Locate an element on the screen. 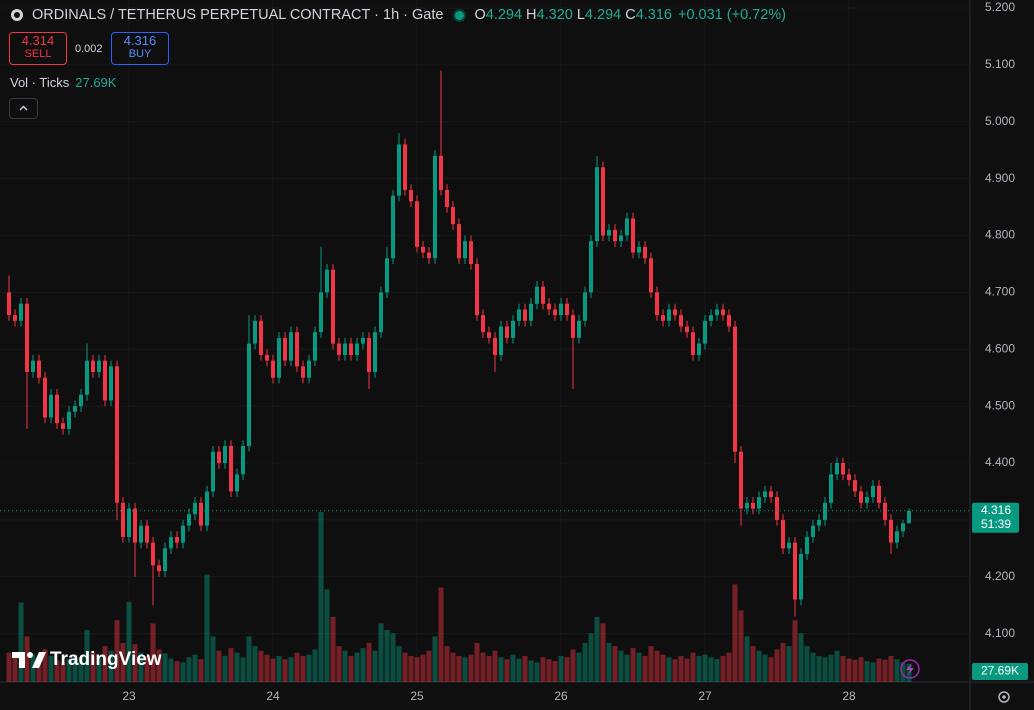 Image resolution: width=1034 pixels, height=710 pixels. status-dot is located at coordinates (460, 15).